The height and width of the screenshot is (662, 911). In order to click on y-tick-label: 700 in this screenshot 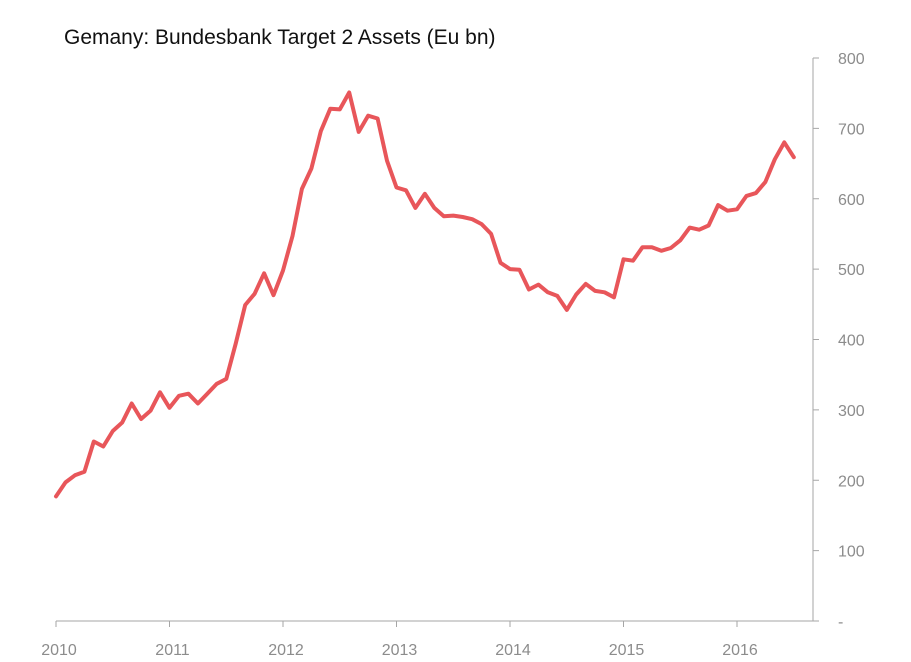, I will do `click(851, 129)`.